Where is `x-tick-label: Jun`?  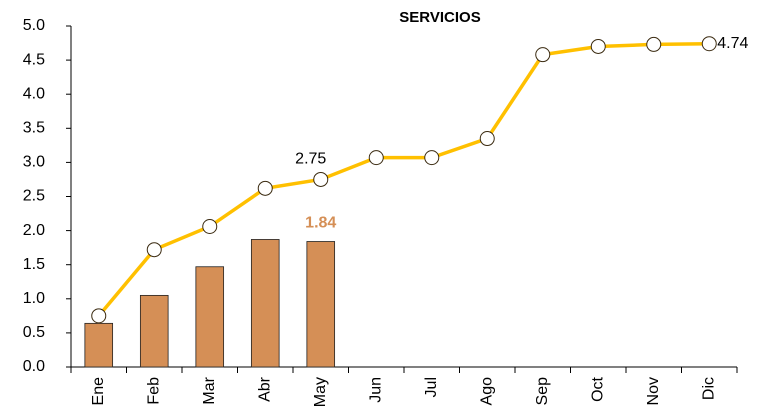 x-tick-label: Jun is located at coordinates (375, 390).